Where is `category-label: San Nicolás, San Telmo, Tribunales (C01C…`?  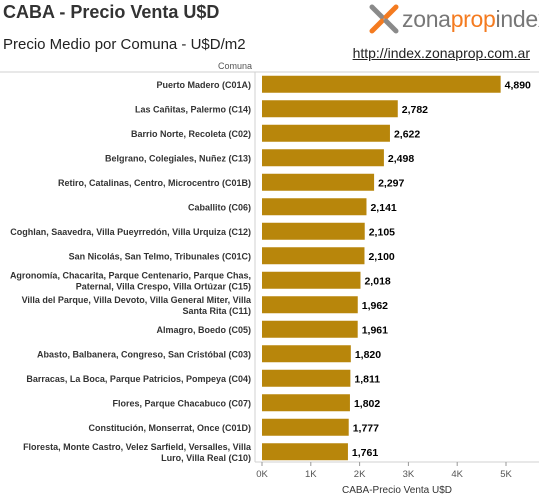 category-label: San Nicolás, San Telmo, Tribunales (C01C… is located at coordinates (160, 256).